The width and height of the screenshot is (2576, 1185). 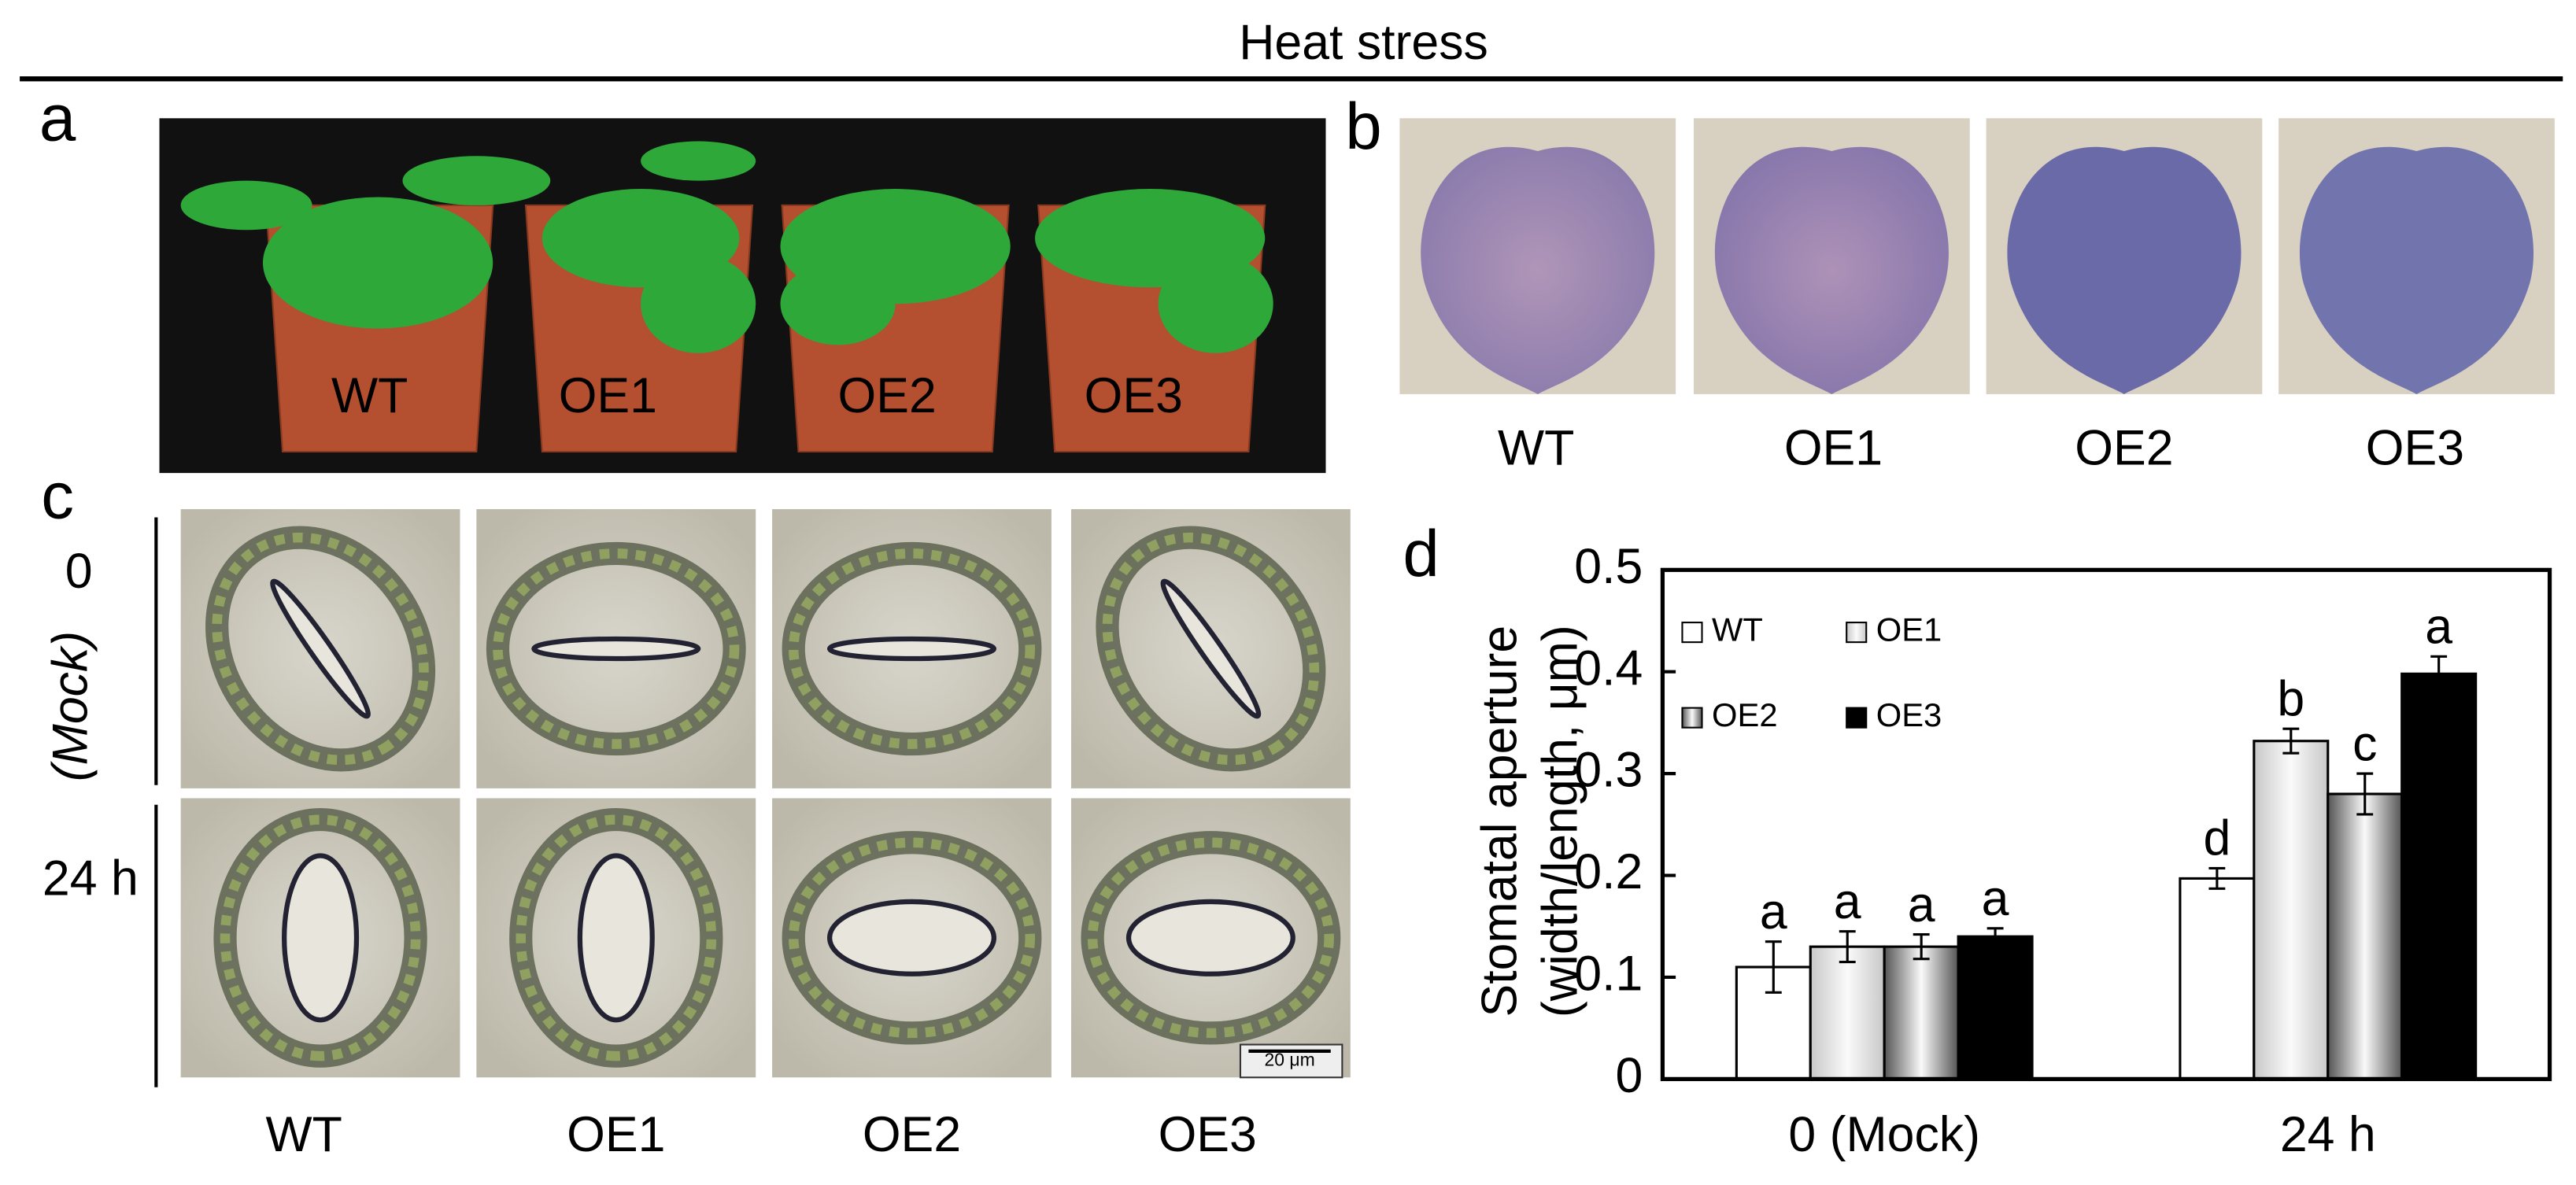 I want to click on significance-letter: c, so click(x=2364, y=743).